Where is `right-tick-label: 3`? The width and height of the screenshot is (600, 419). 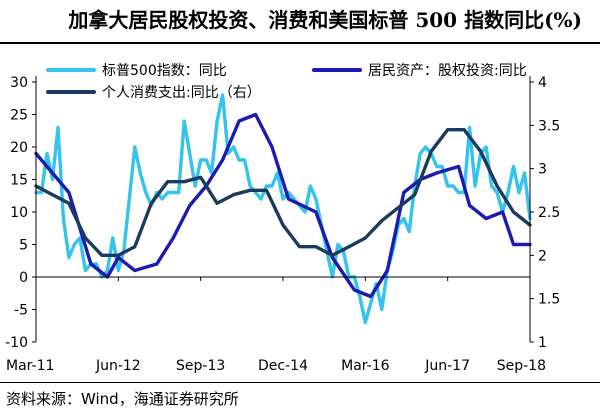 right-tick-label: 3 is located at coordinates (542, 170).